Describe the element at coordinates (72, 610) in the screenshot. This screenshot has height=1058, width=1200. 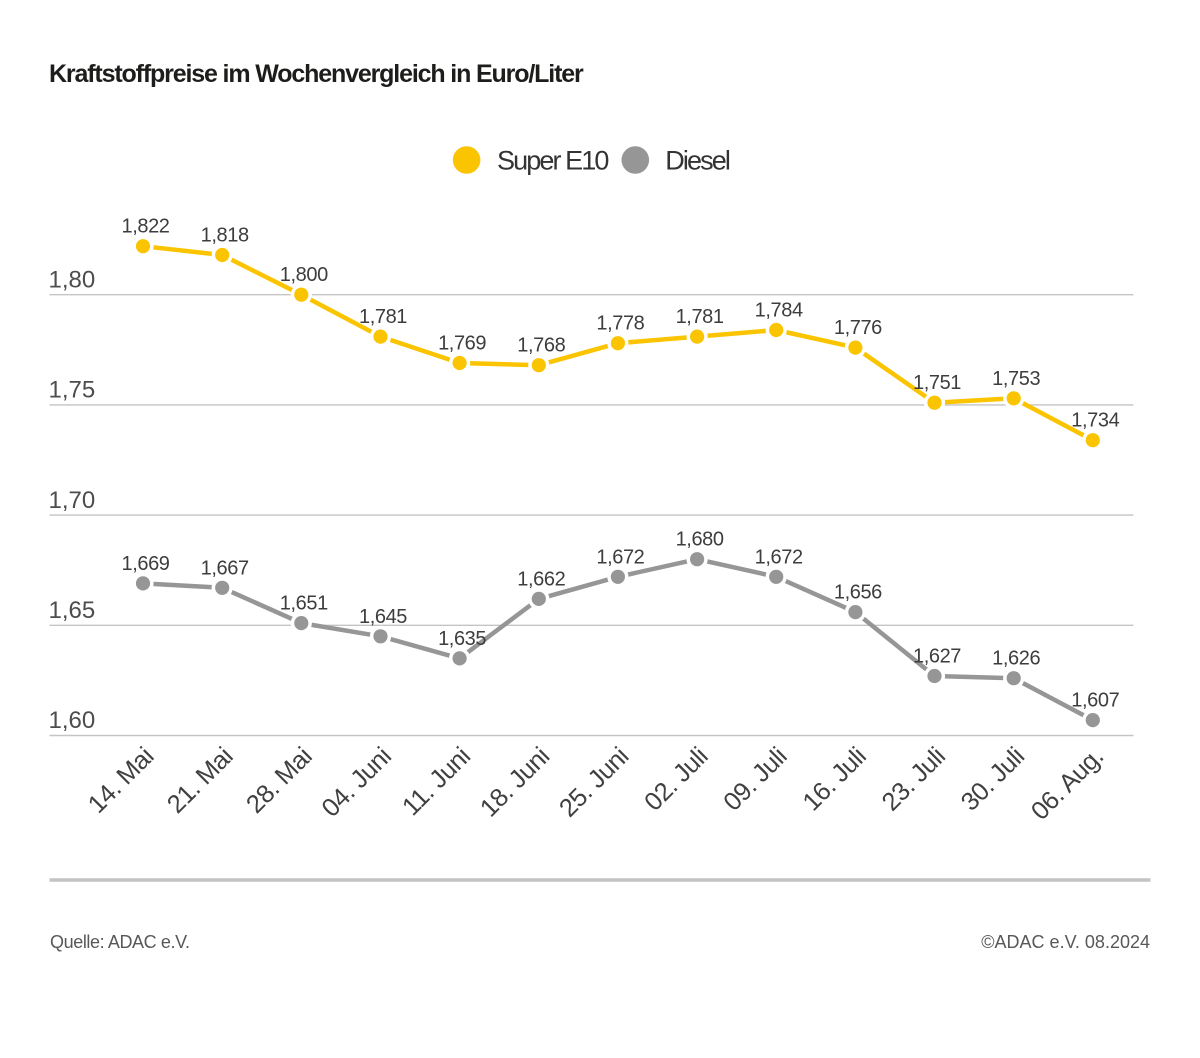
I see `svg-text: 1,65` at that location.